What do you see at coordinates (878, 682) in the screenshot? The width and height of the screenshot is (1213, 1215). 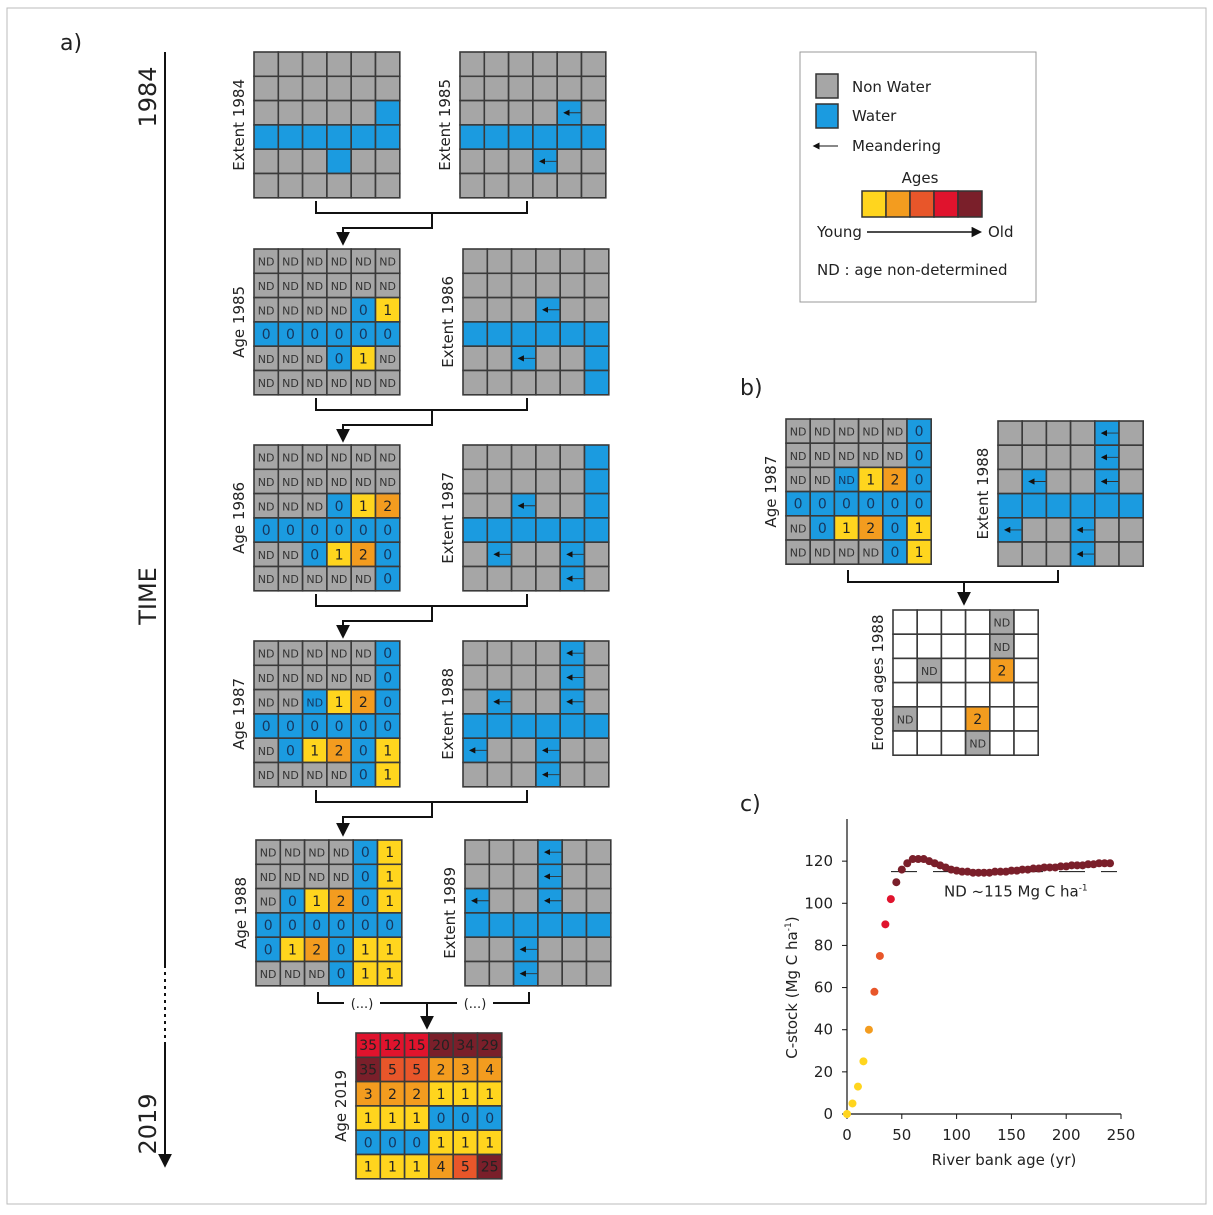 I see `grid-label: Eroded ages 1988` at bounding box center [878, 682].